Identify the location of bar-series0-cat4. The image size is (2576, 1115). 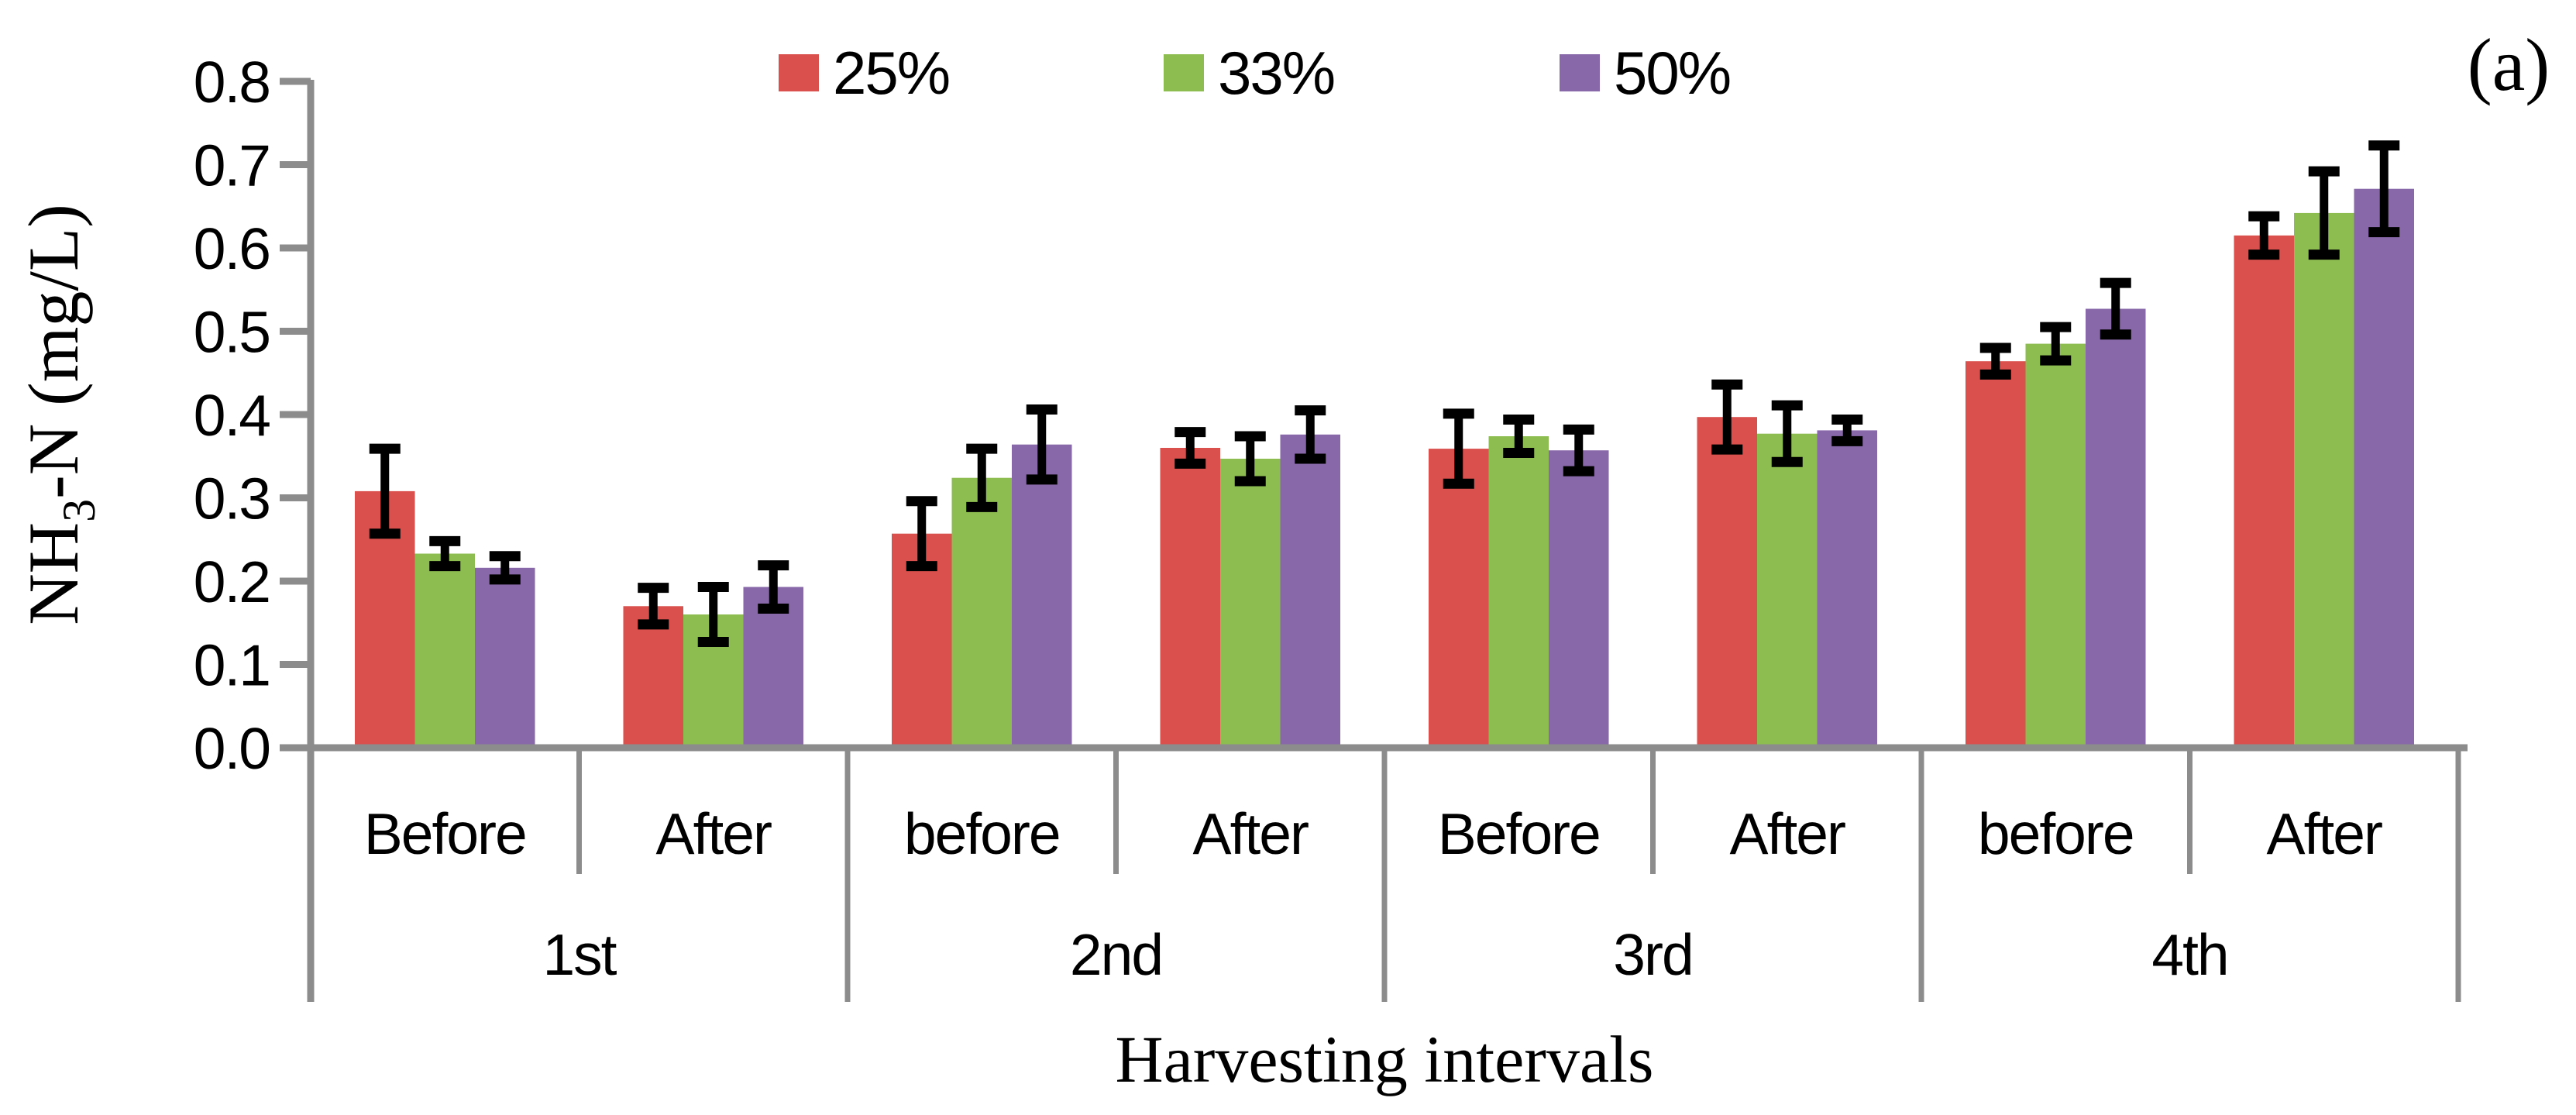
(1459, 598).